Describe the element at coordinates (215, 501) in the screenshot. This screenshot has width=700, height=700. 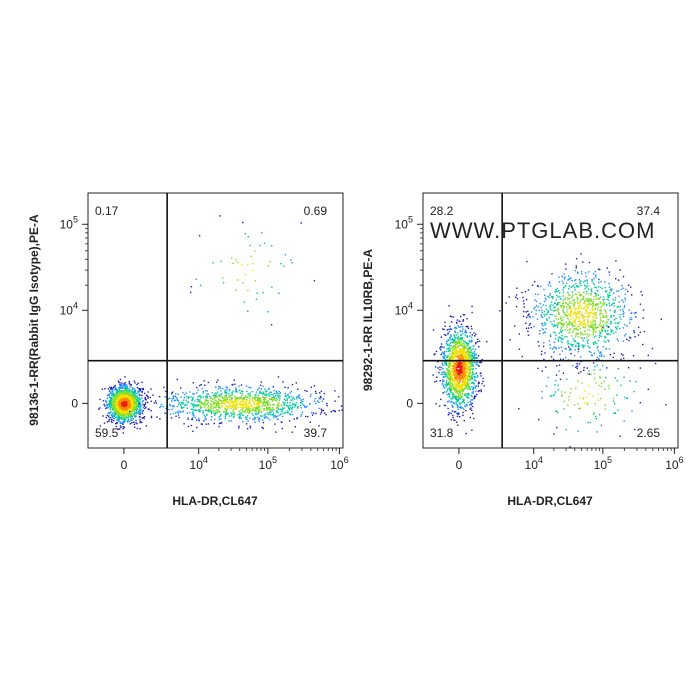
I see `left-x-axis-label: HLA-DR,CL647` at that location.